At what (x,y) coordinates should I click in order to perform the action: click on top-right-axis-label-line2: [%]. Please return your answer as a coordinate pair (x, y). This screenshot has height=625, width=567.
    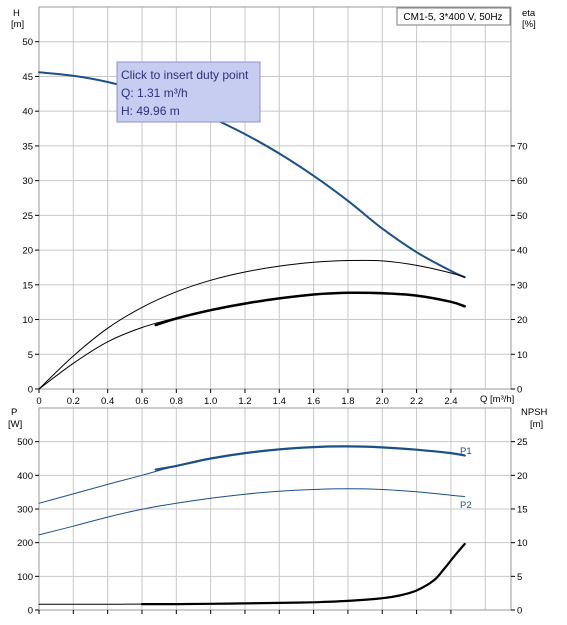
    Looking at the image, I should click on (529, 24).